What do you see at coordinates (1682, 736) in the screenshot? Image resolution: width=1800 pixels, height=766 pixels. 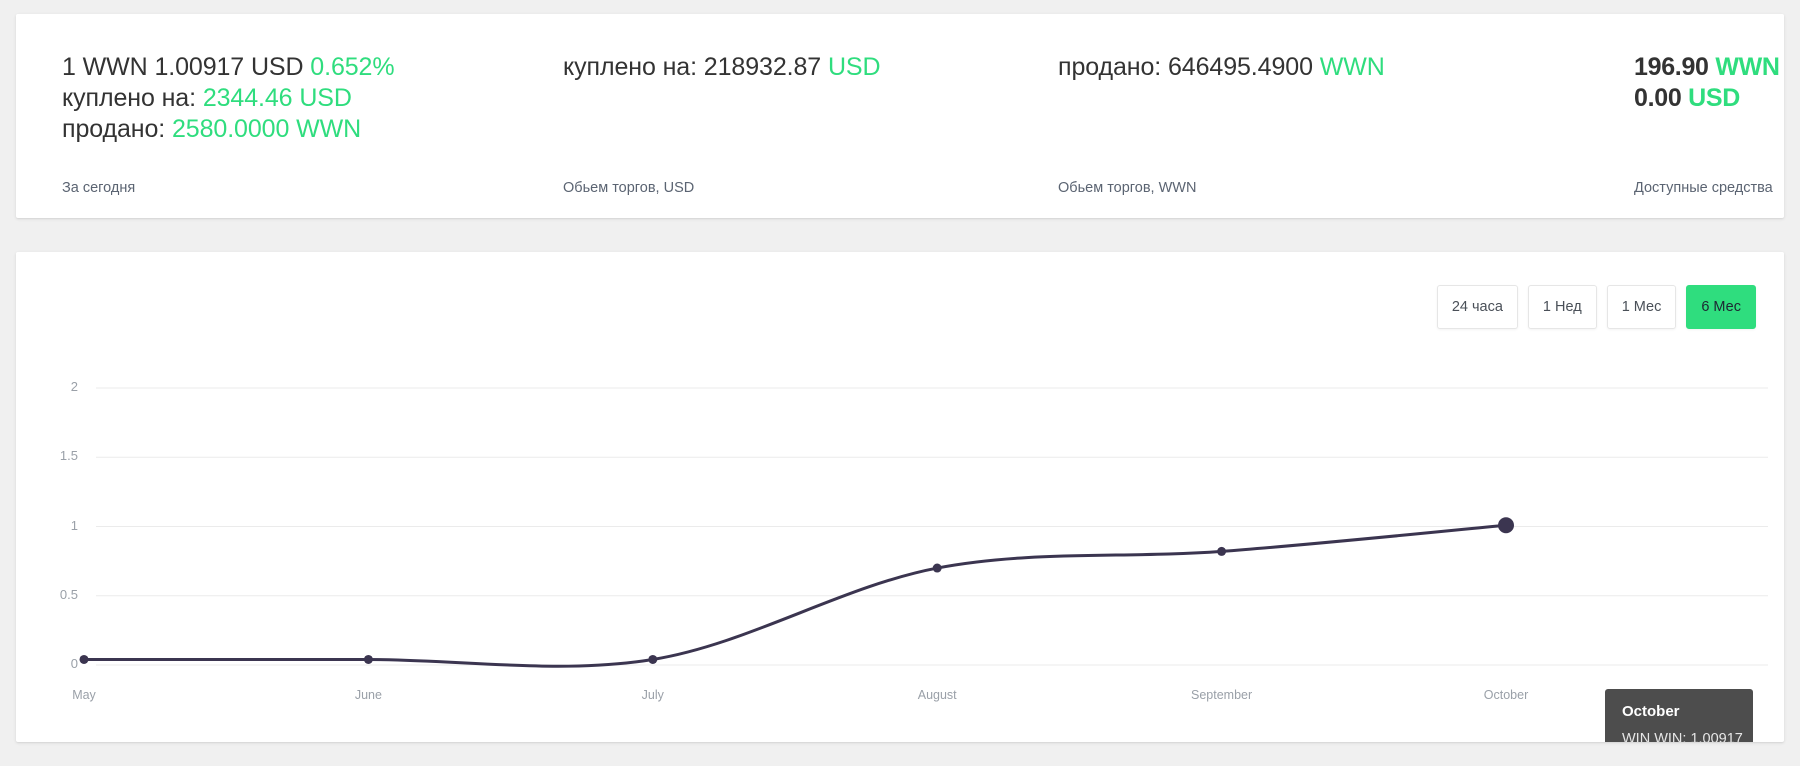 I see `chart-tooltip-value: WIN WIN: 1.00917` at bounding box center [1682, 736].